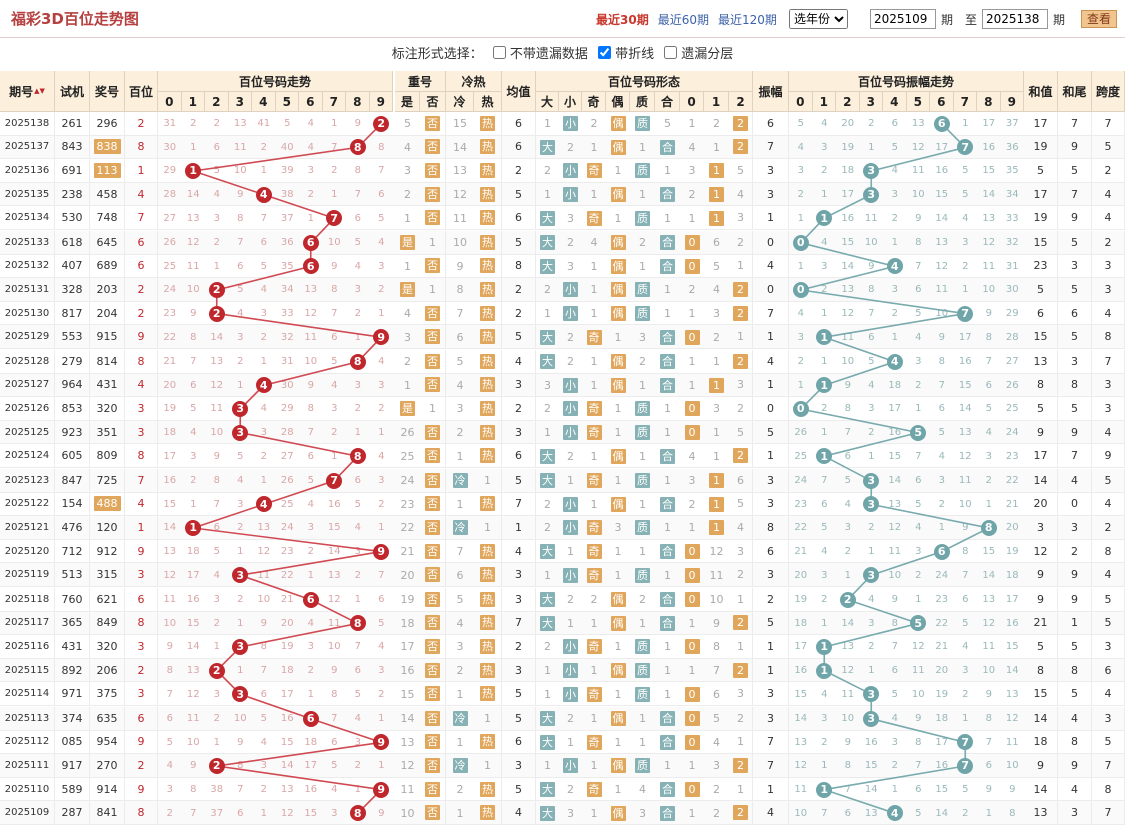 This screenshot has width=1125, height=829. I want to click on trend-digit-9: 9, so click(381, 102).